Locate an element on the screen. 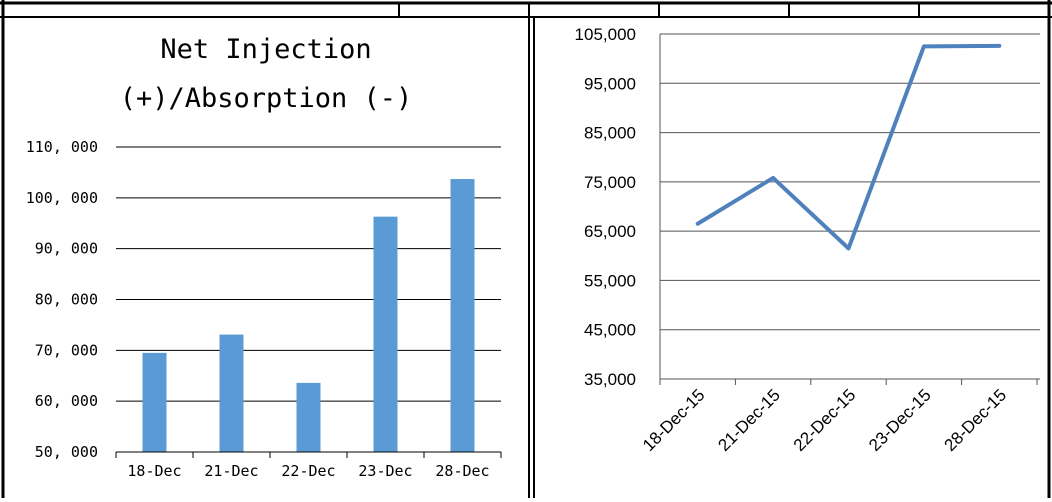  line-y-tick-label: 55,000 is located at coordinates (610, 280).